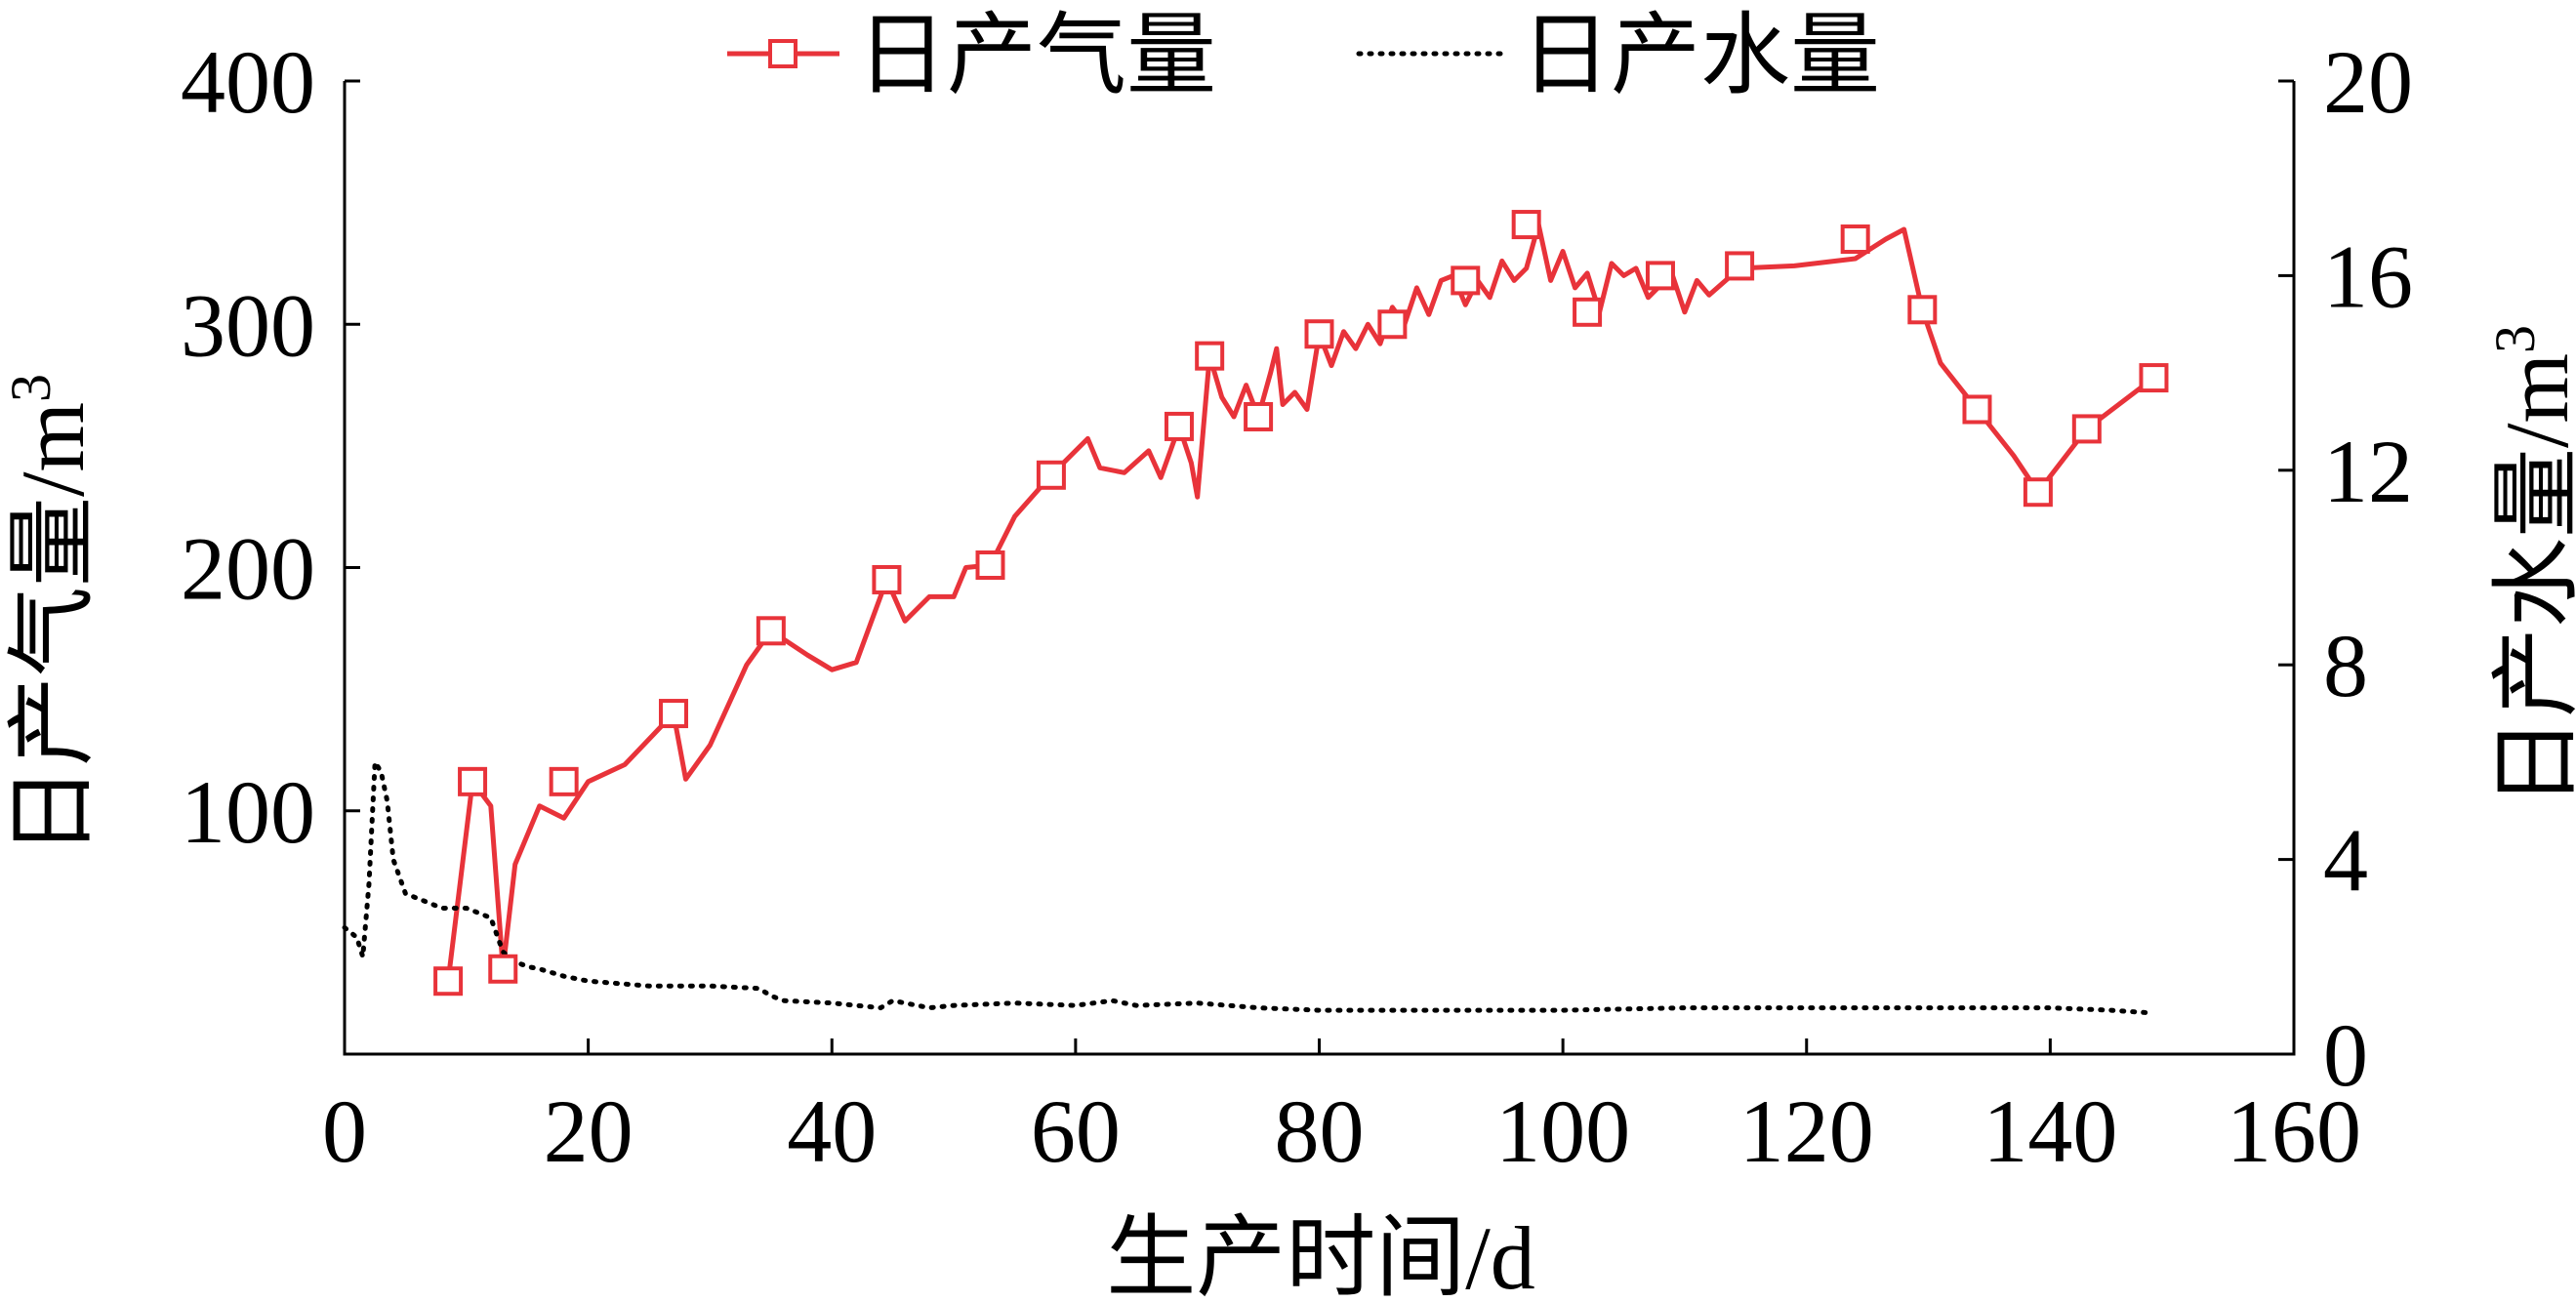 This screenshot has width=2576, height=1302. I want to click on x-tick-label: 0, so click(344, 1131).